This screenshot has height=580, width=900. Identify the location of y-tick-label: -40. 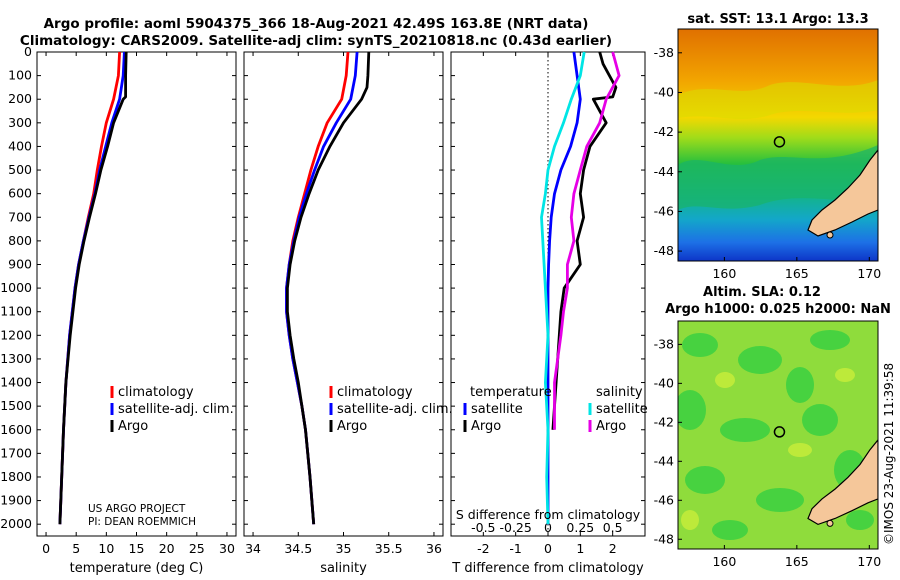
(664, 382).